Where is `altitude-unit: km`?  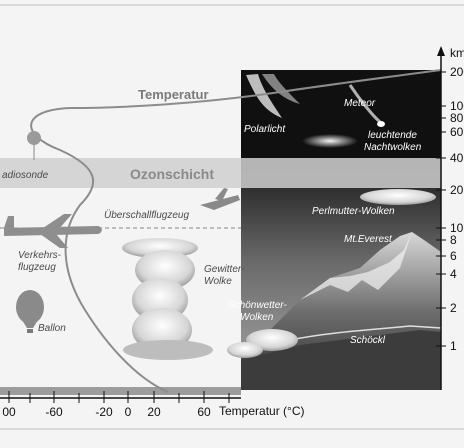 altitude-unit: km is located at coordinates (457, 53).